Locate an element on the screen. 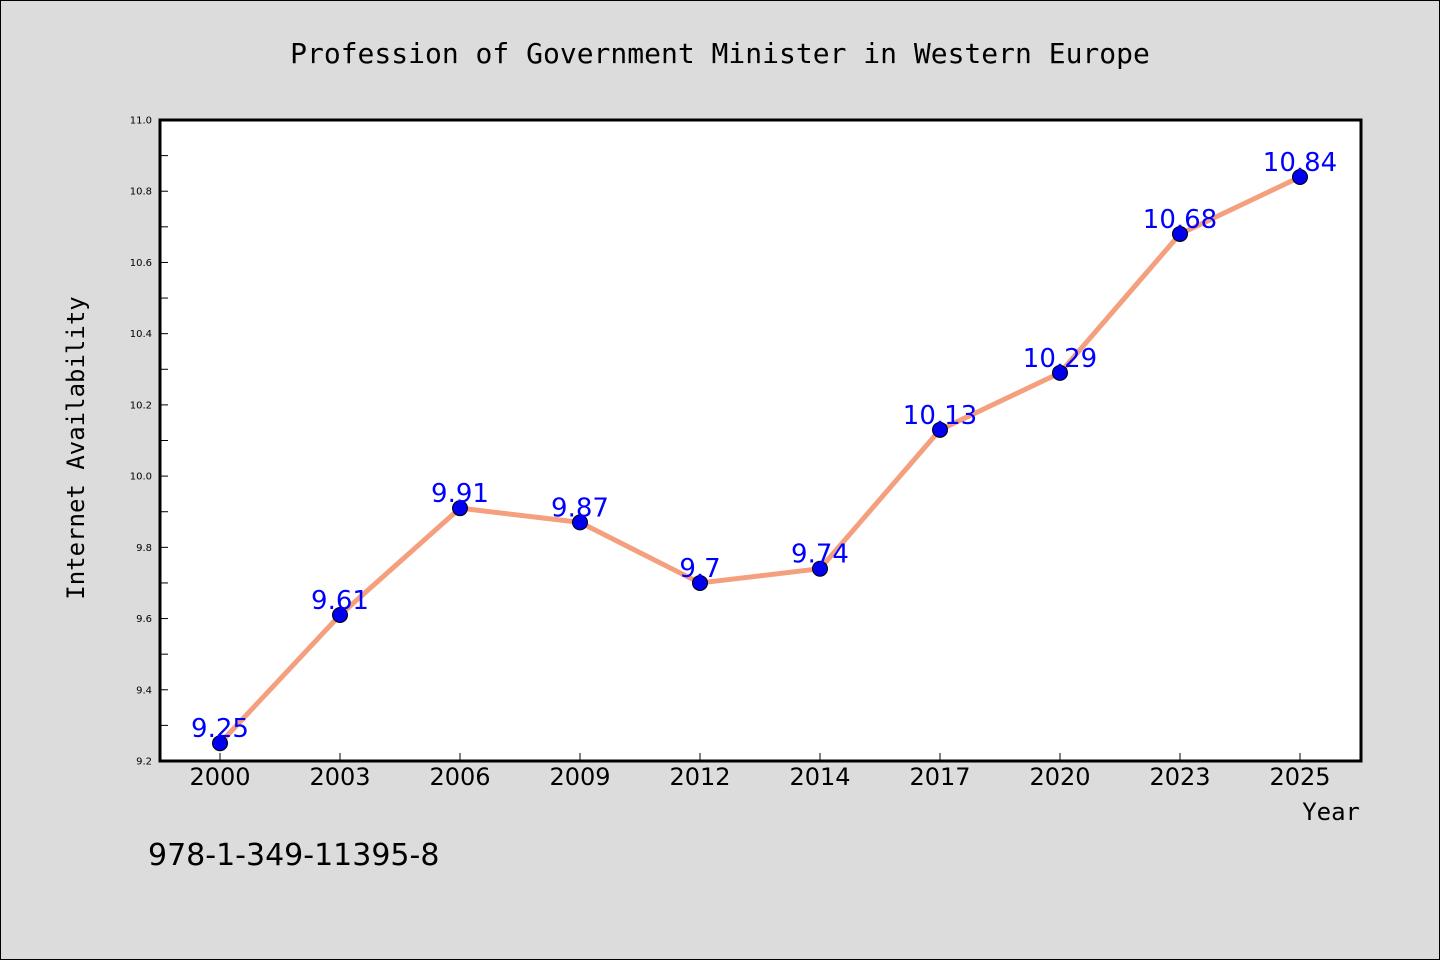 Image resolution: width=1440 pixels, height=960 pixels. x-tick-label: 2006 is located at coordinates (459, 777).